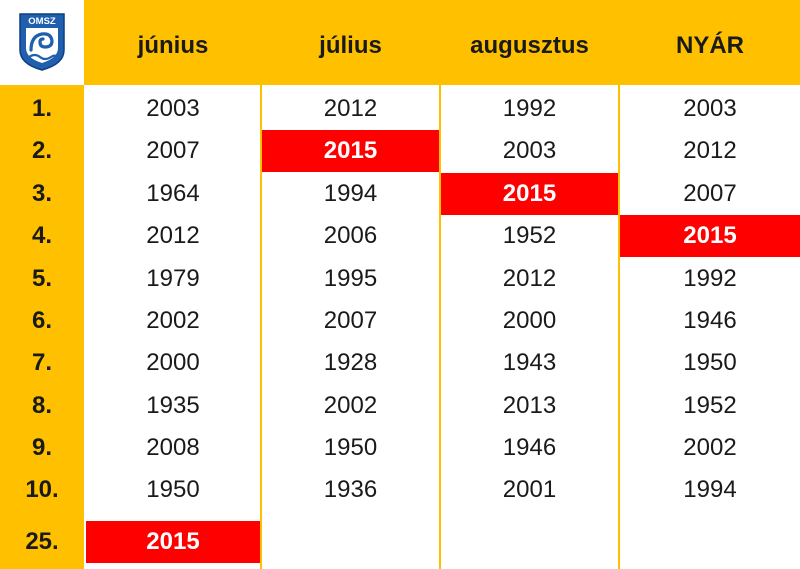 The image size is (800, 569). What do you see at coordinates (173, 405) in the screenshot?
I see `year-cell-june-8: 1935` at bounding box center [173, 405].